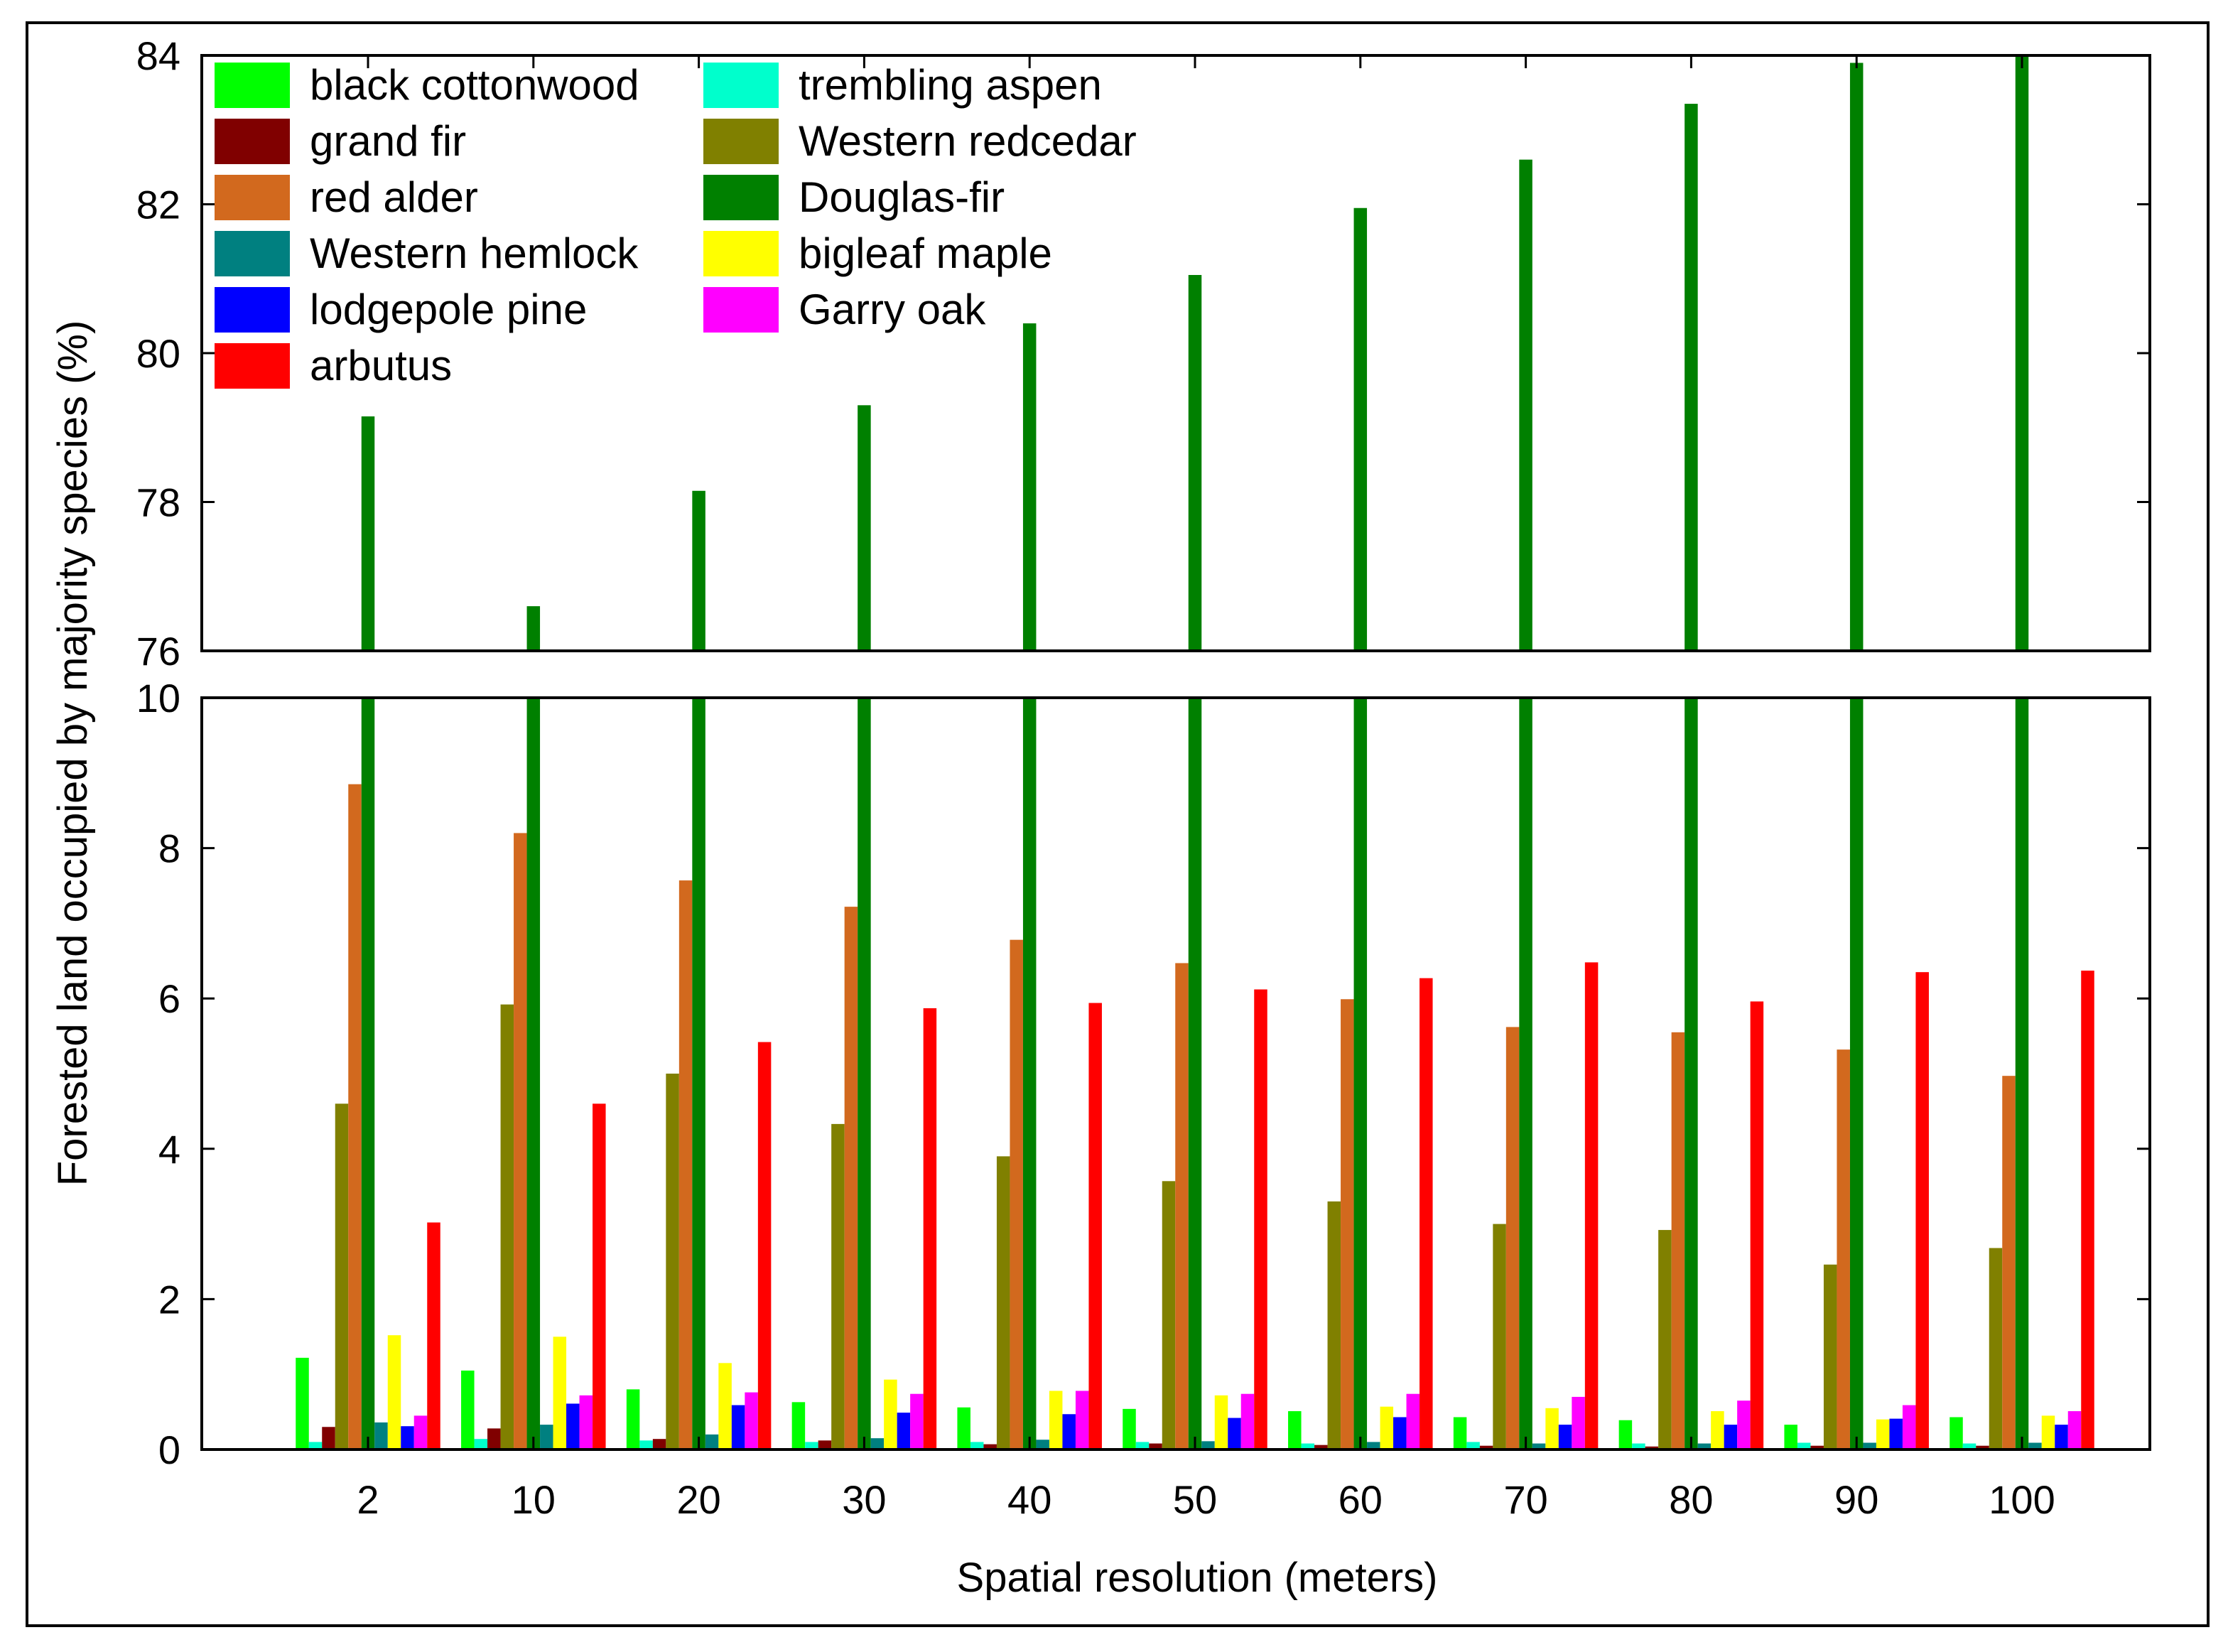 This screenshot has width=2228, height=1652. Describe the element at coordinates (1197, 1578) in the screenshot. I see `x-axis-title: Spatial resolution (meters)` at that location.